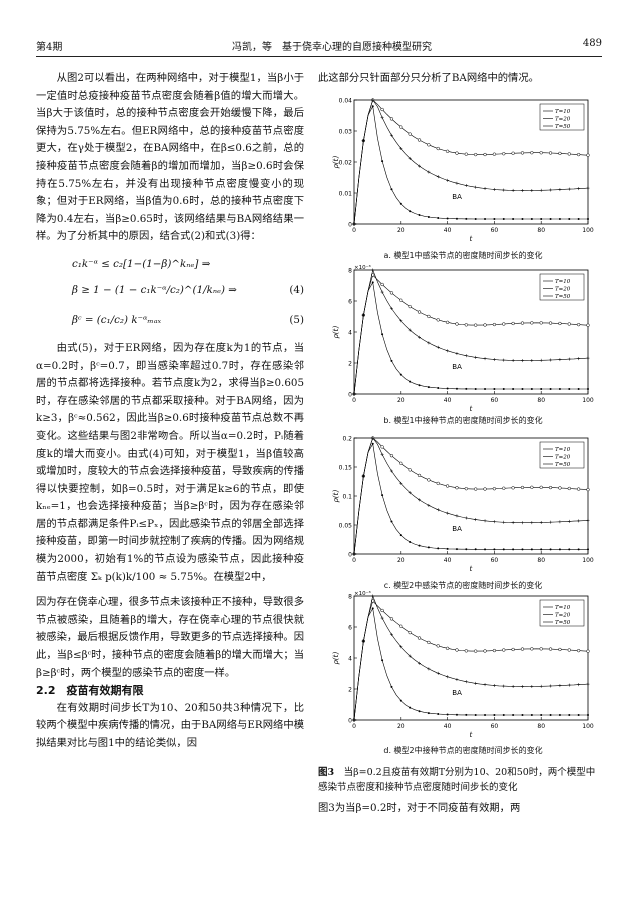  What do you see at coordinates (332, 47) in the screenshot?
I see `header-title: 冯凯，等 基于侥幸心理的自愿接种模型研究` at bounding box center [332, 47].